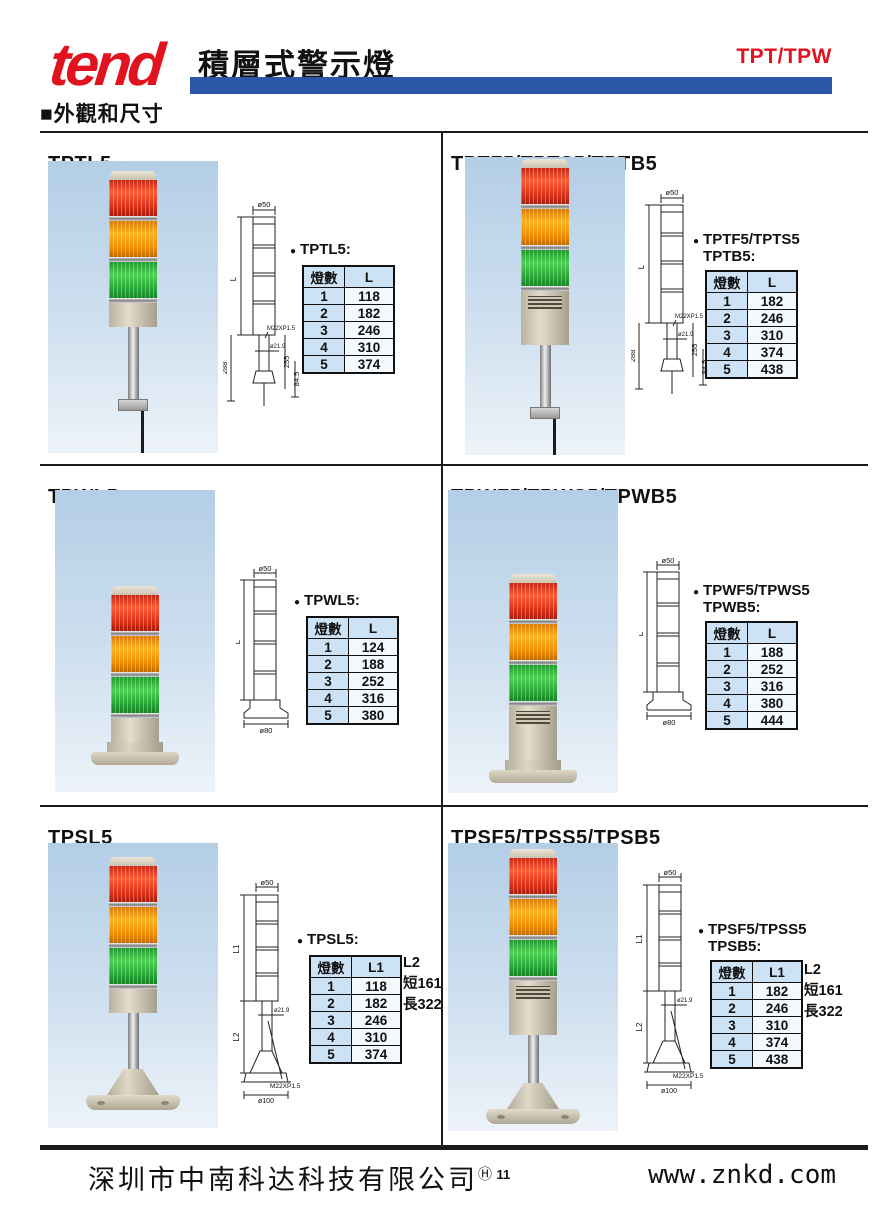  What do you see at coordinates (352, 715) in the screenshot?
I see `table-row: 5 380` at bounding box center [352, 715].